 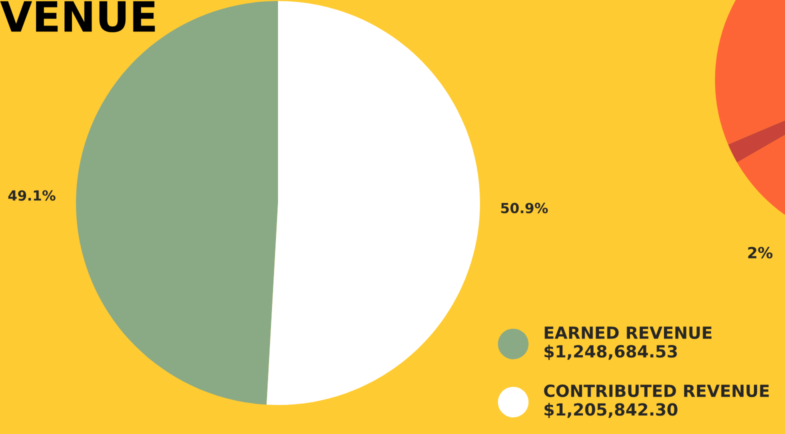 What do you see at coordinates (628, 343) in the screenshot?
I see `legend-label: EARNED REVENUE $1,248,684.53` at bounding box center [628, 343].